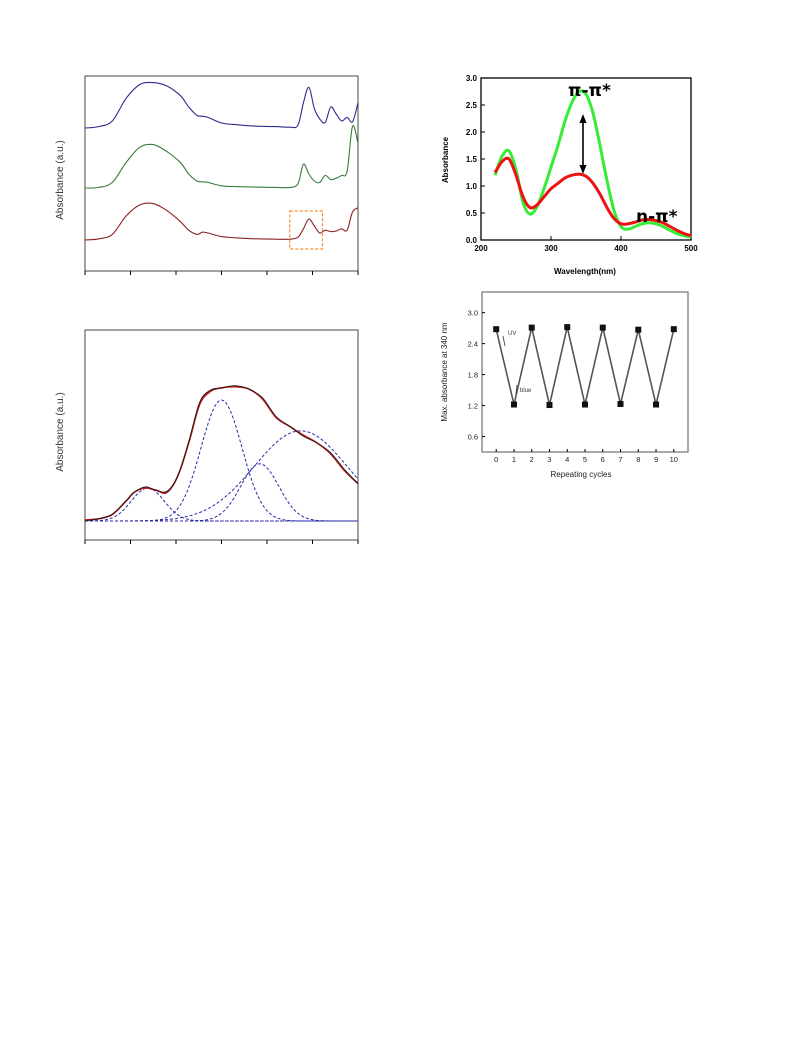 The width and height of the screenshot is (793, 1057). What do you see at coordinates (481, 248) in the screenshot?
I see `x-tick-label: 200` at bounding box center [481, 248].